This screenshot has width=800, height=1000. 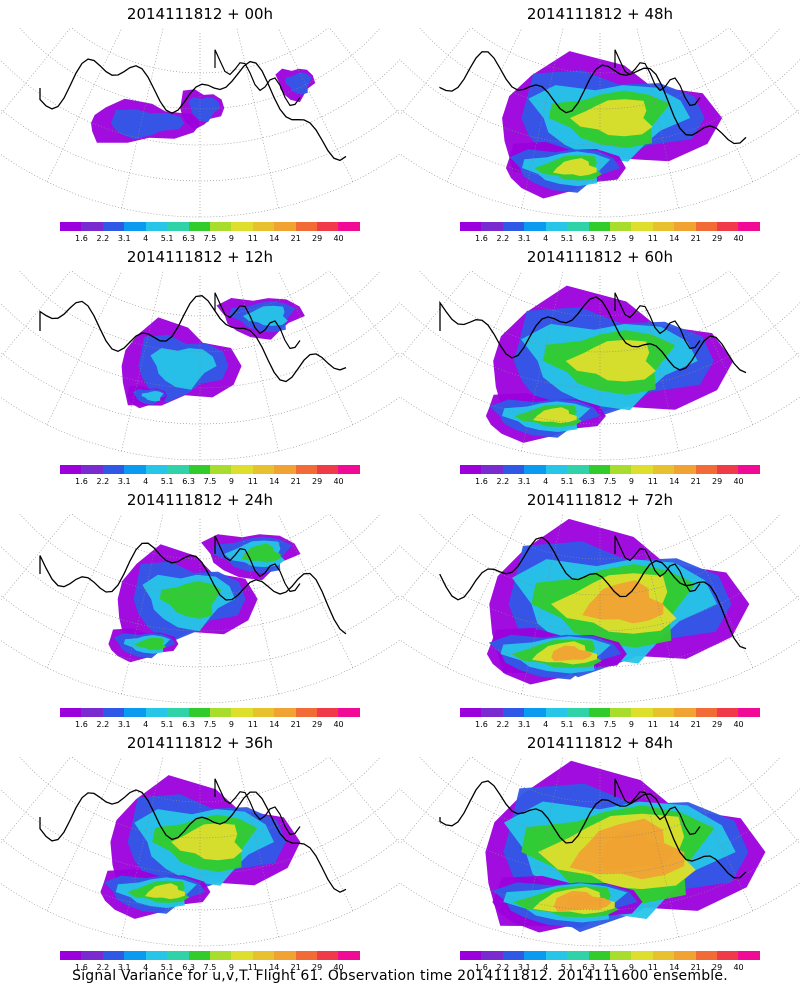 I want to click on colorbar-tick-label: 6.3, so click(x=188, y=238).